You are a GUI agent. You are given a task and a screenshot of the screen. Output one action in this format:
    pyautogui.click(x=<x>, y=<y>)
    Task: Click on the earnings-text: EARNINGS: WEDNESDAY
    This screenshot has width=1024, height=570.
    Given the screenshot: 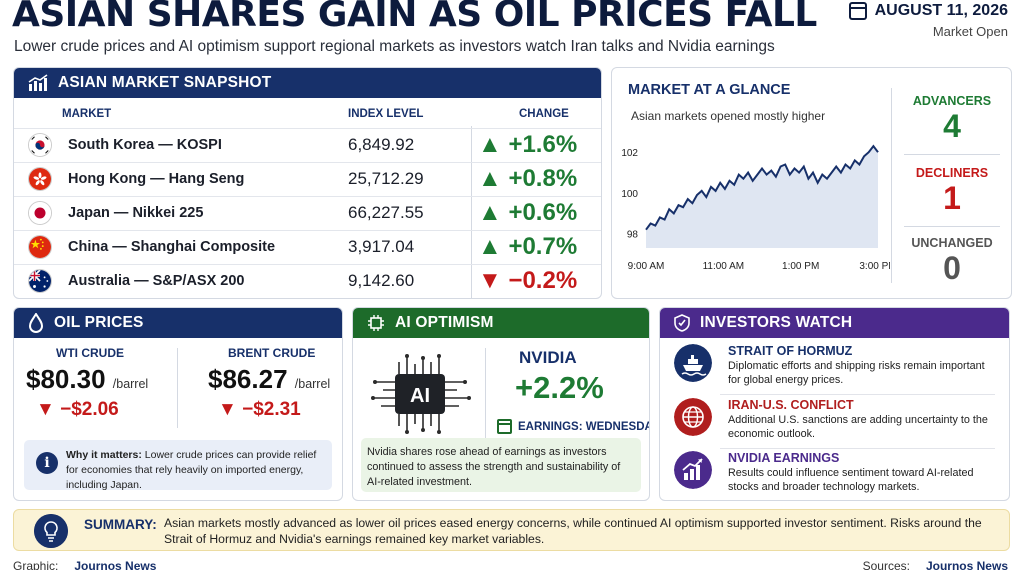 What is the action you would take?
    pyautogui.click(x=584, y=426)
    